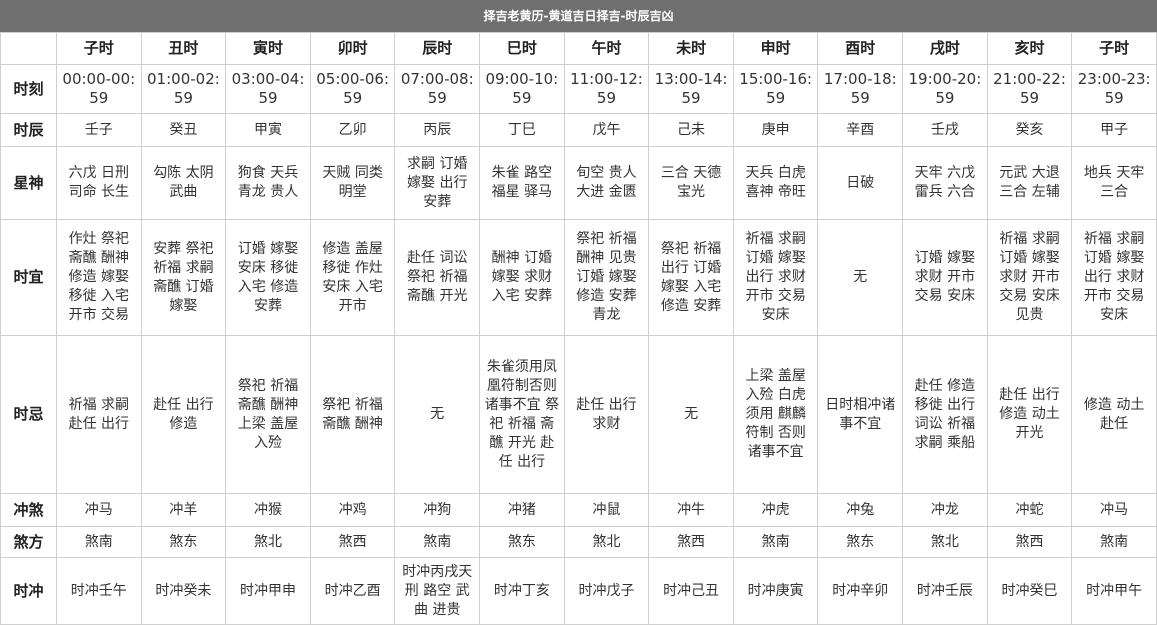 This screenshot has width=1157, height=625. I want to click on table-cell: 07:00-08:59, so click(437, 89).